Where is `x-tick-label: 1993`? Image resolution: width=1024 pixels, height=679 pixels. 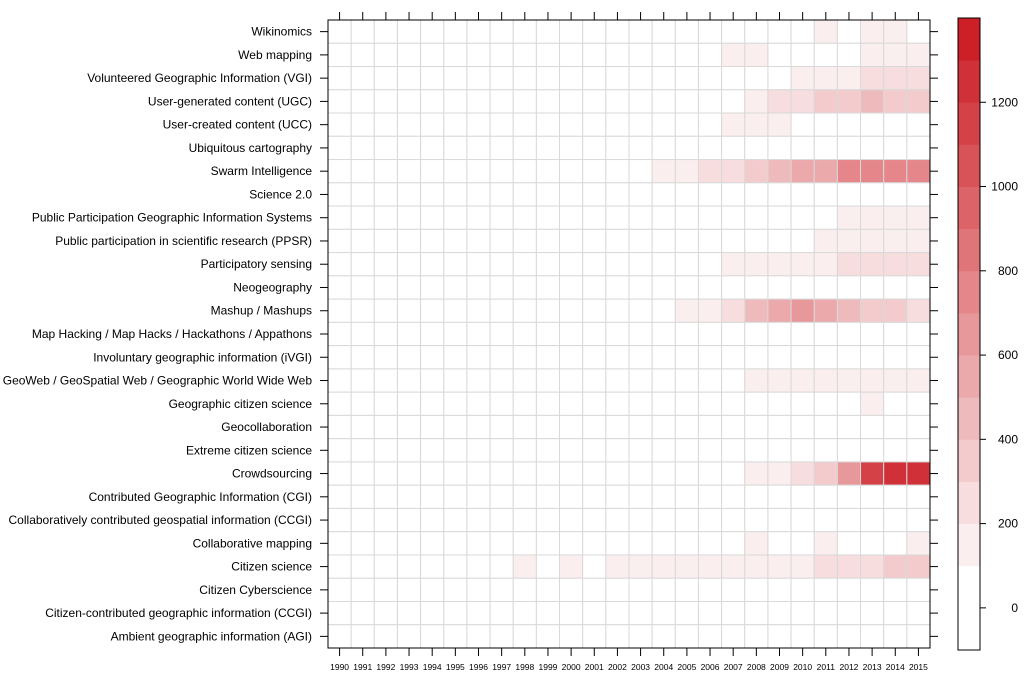
x-tick-label: 1993 is located at coordinates (409, 667).